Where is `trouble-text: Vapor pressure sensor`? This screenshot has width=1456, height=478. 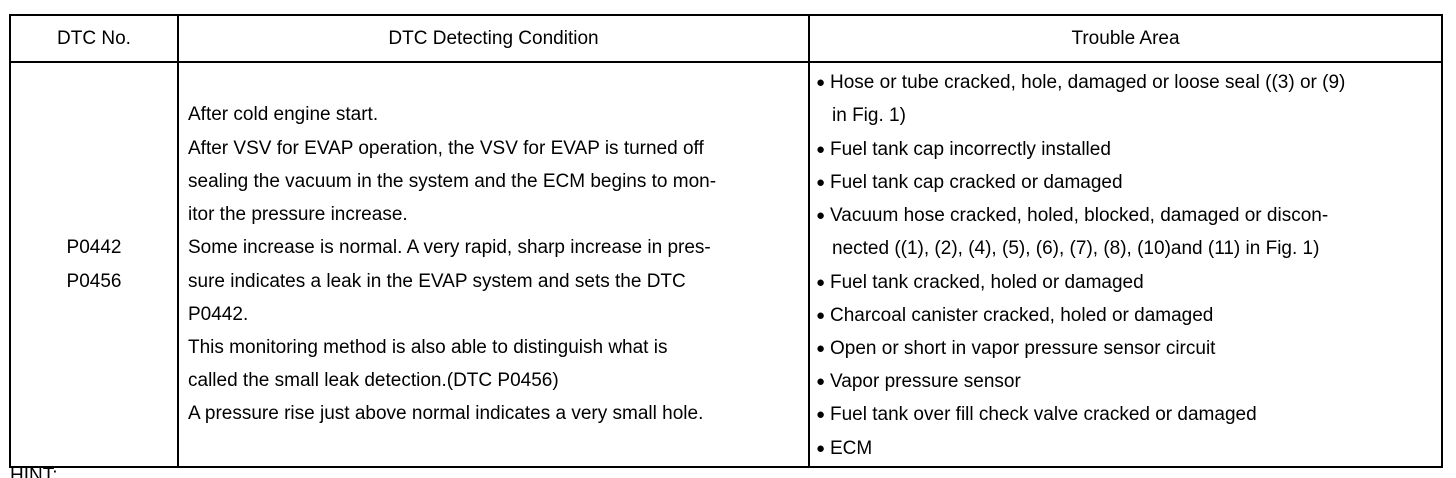
trouble-text: Vapor pressure sensor is located at coordinates (925, 382).